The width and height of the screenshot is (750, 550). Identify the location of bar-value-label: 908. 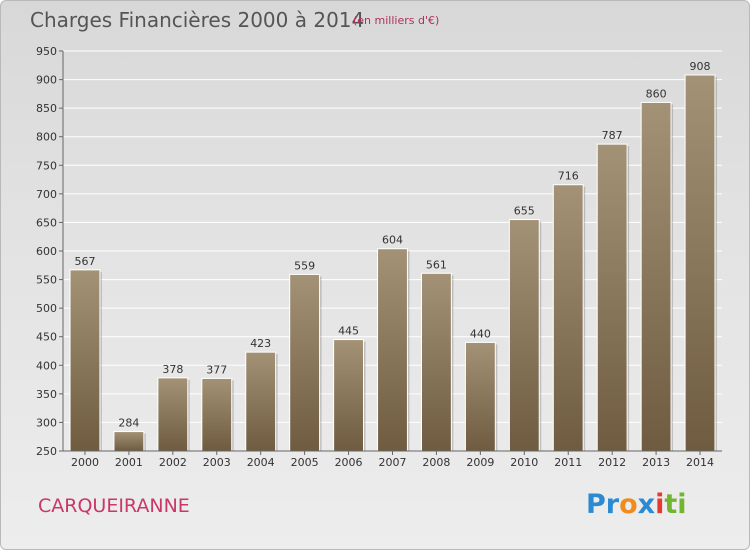
(700, 66).